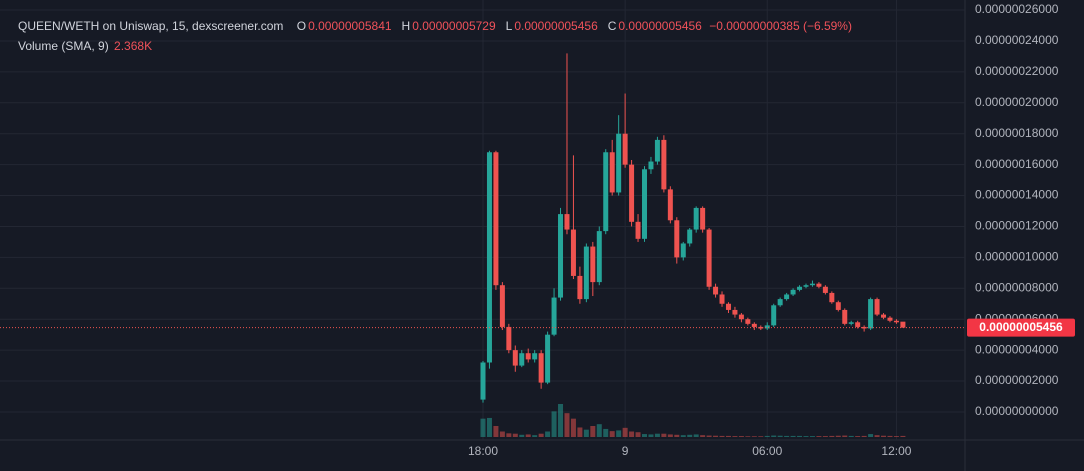 Image resolution: width=1084 pixels, height=471 pixels. I want to click on x-tick-label: 12:00, so click(896, 451).